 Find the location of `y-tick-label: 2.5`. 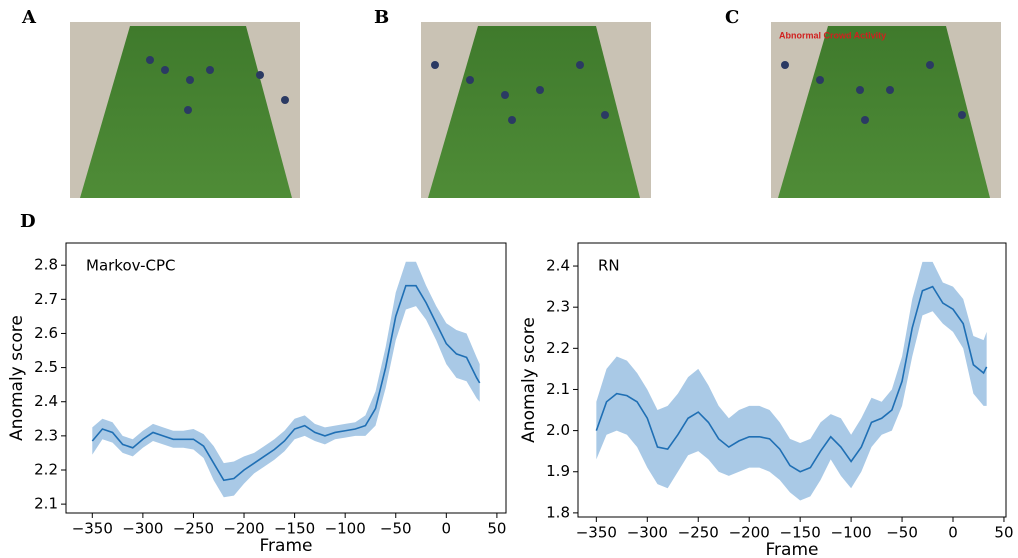

y-tick-label: 2.5 is located at coordinates (46, 367).